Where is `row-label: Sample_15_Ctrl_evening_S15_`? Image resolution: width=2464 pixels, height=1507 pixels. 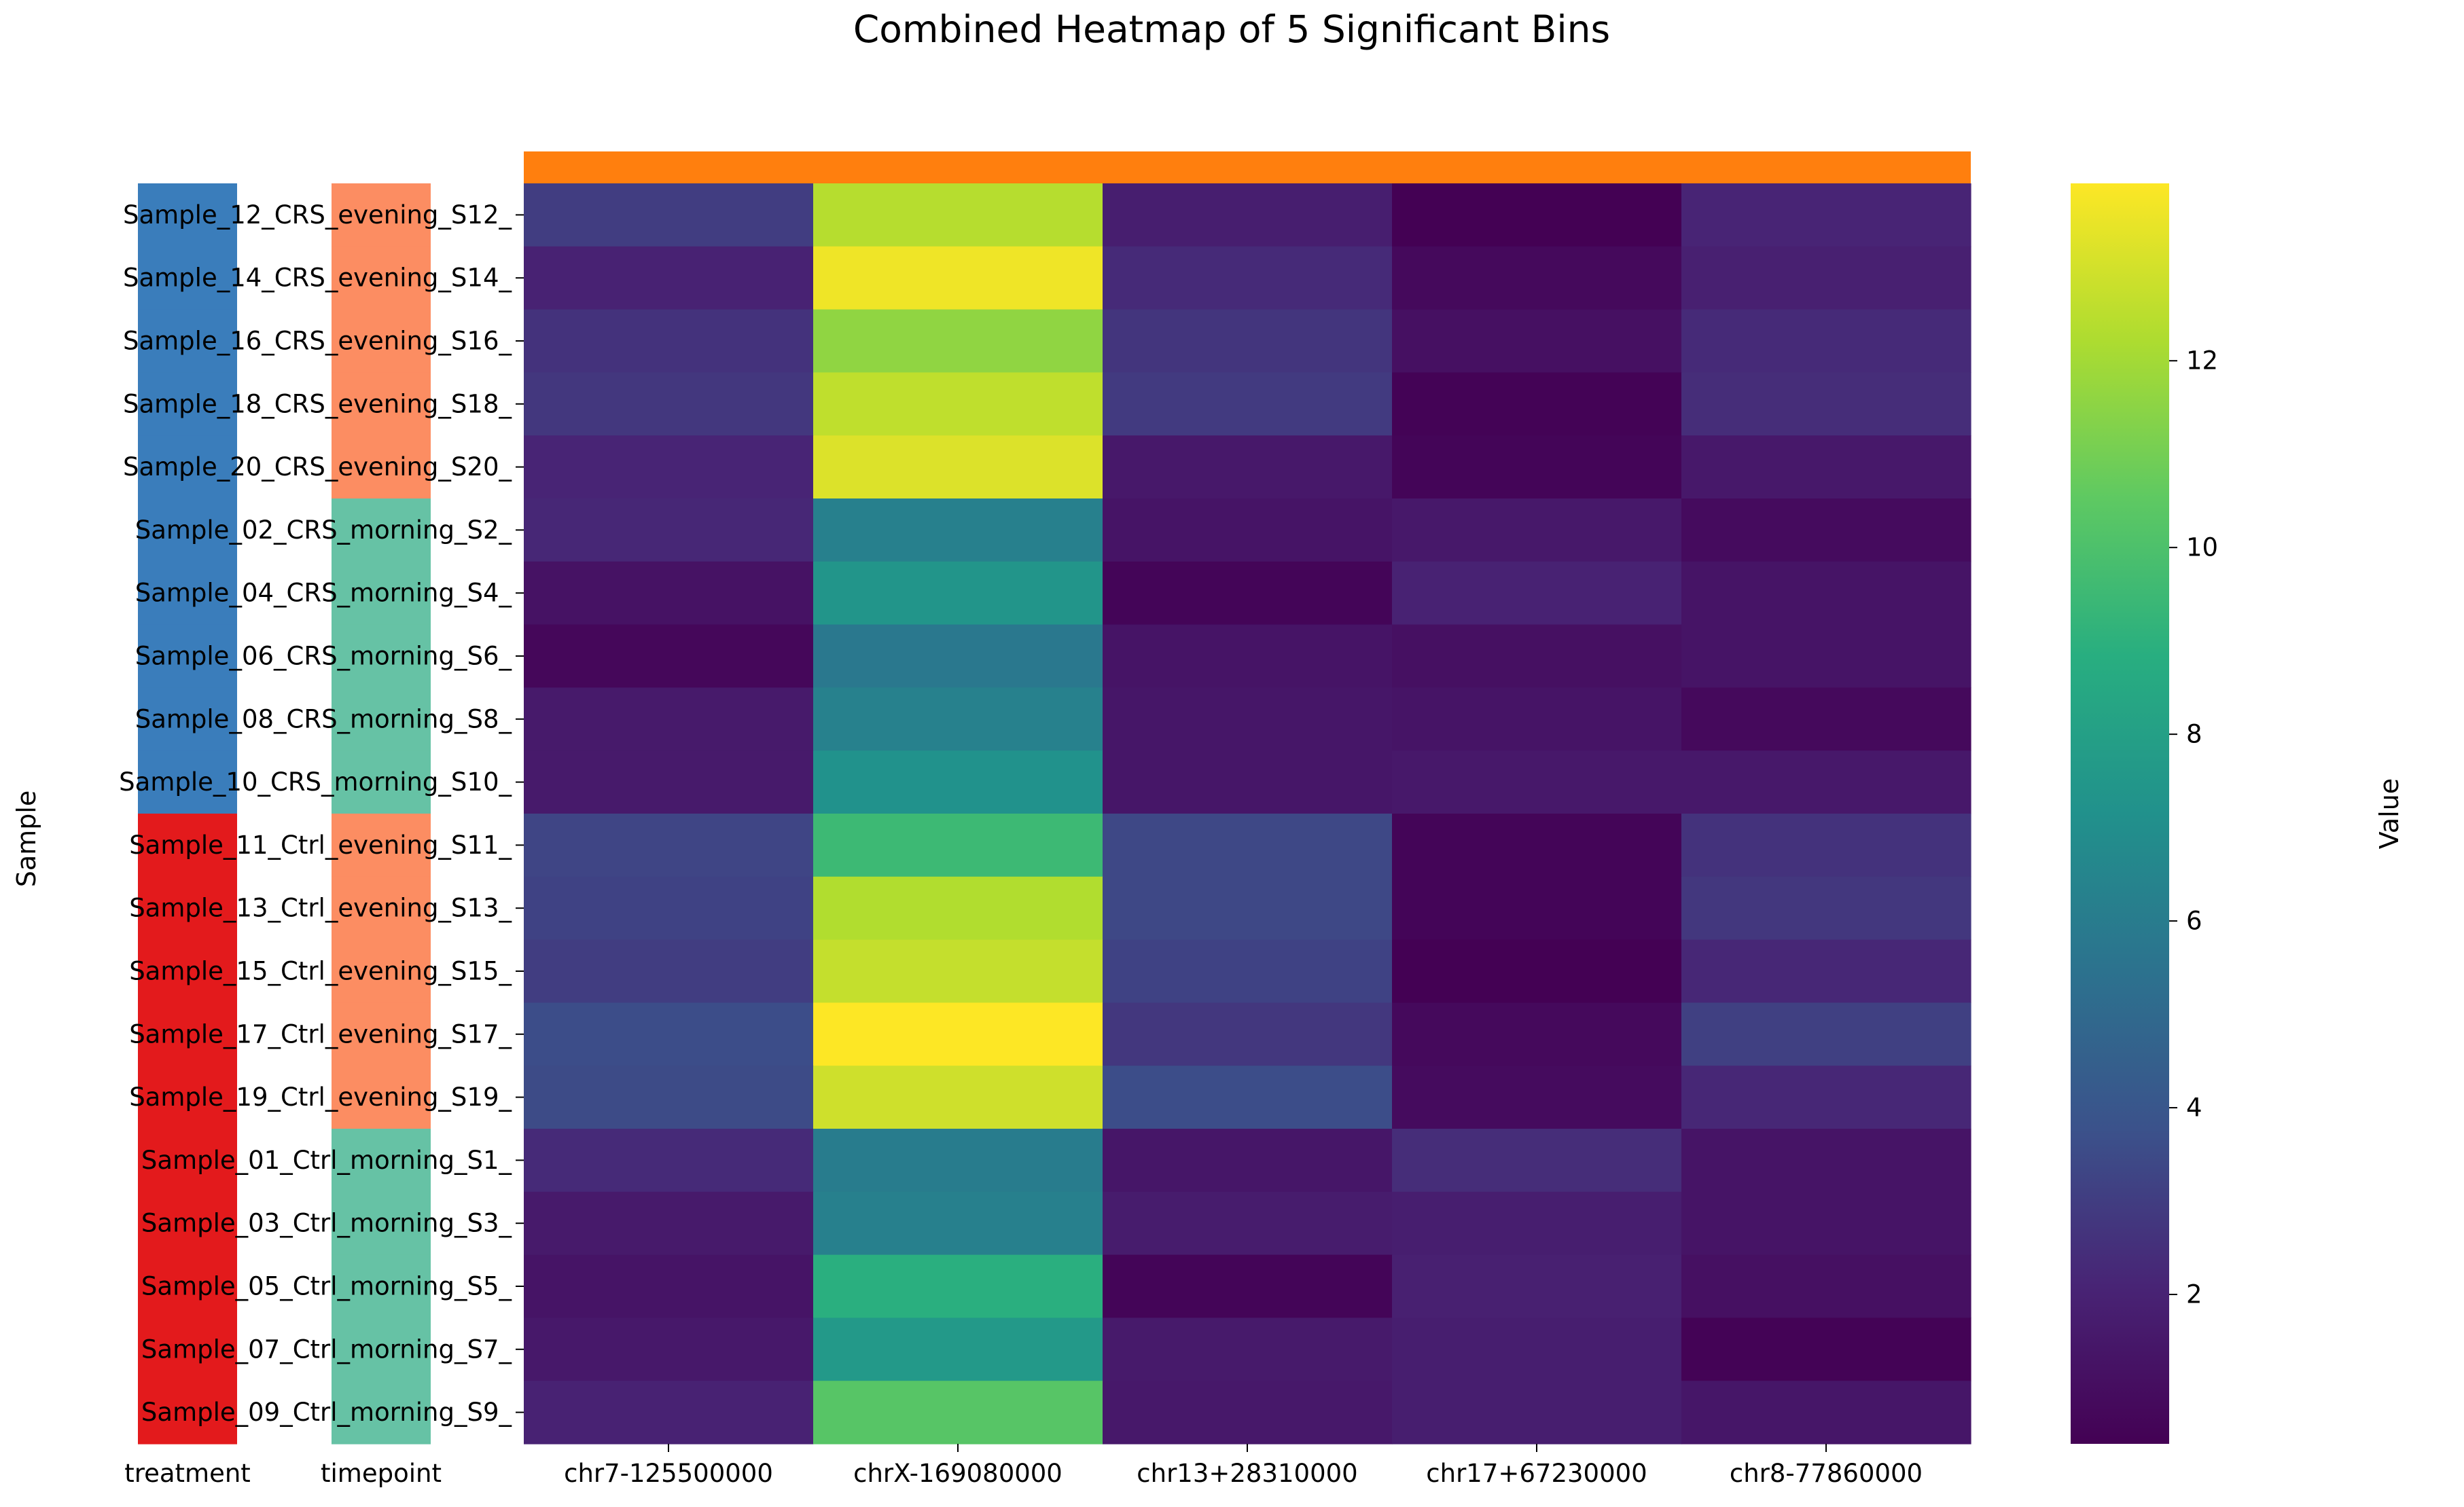 row-label: Sample_15_Ctrl_evening_S15_ is located at coordinates (320, 971).